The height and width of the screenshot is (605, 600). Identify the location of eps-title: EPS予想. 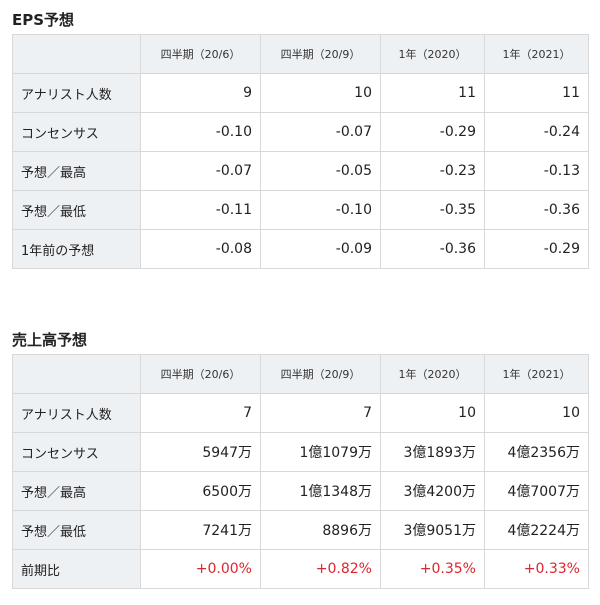
(43, 20).